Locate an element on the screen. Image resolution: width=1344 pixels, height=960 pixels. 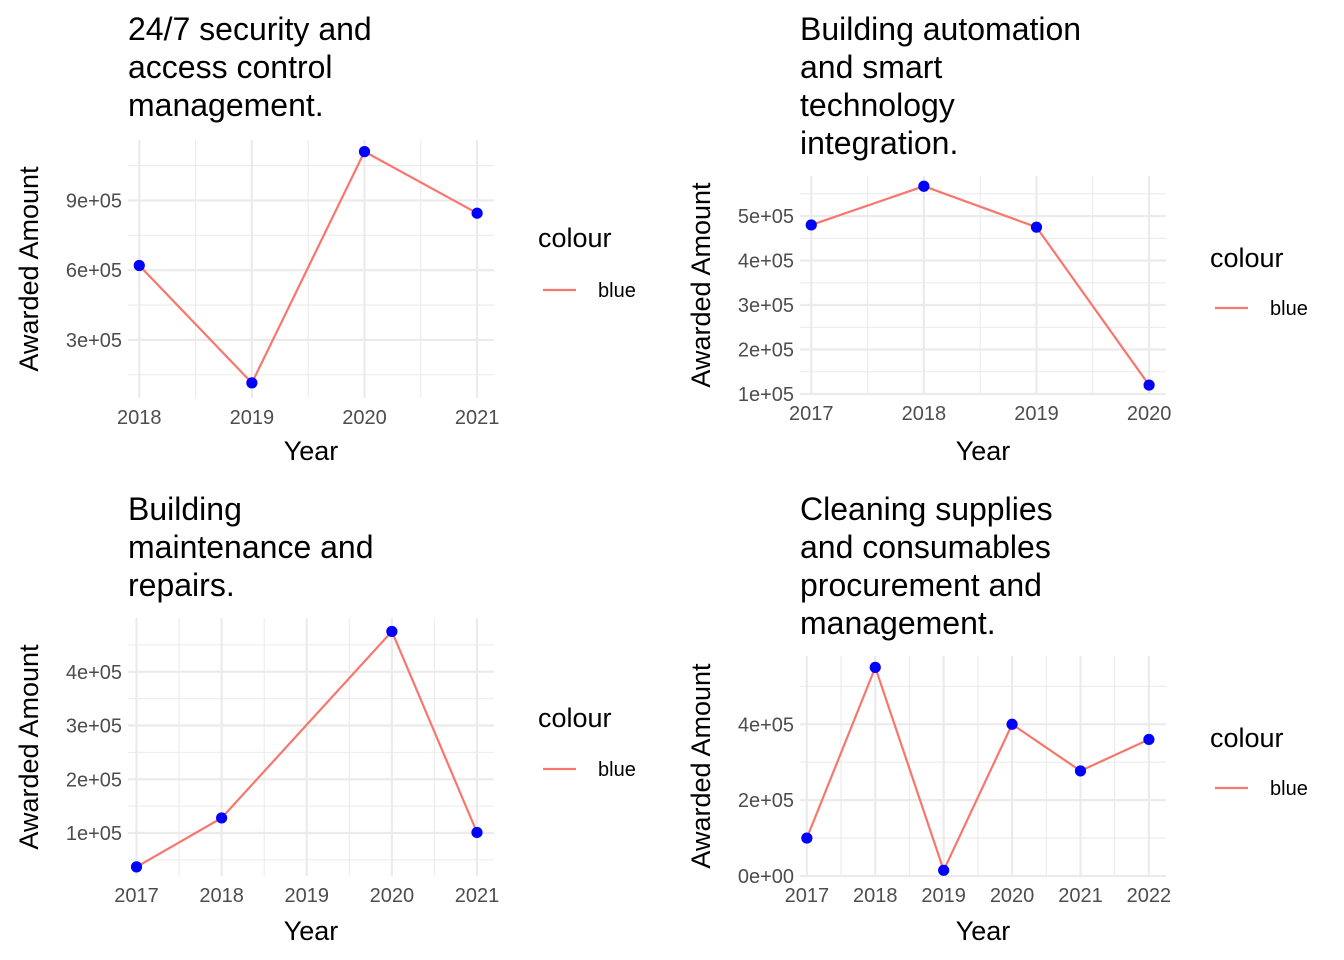
y-tick-label: 6e+05 is located at coordinates (94, 271).